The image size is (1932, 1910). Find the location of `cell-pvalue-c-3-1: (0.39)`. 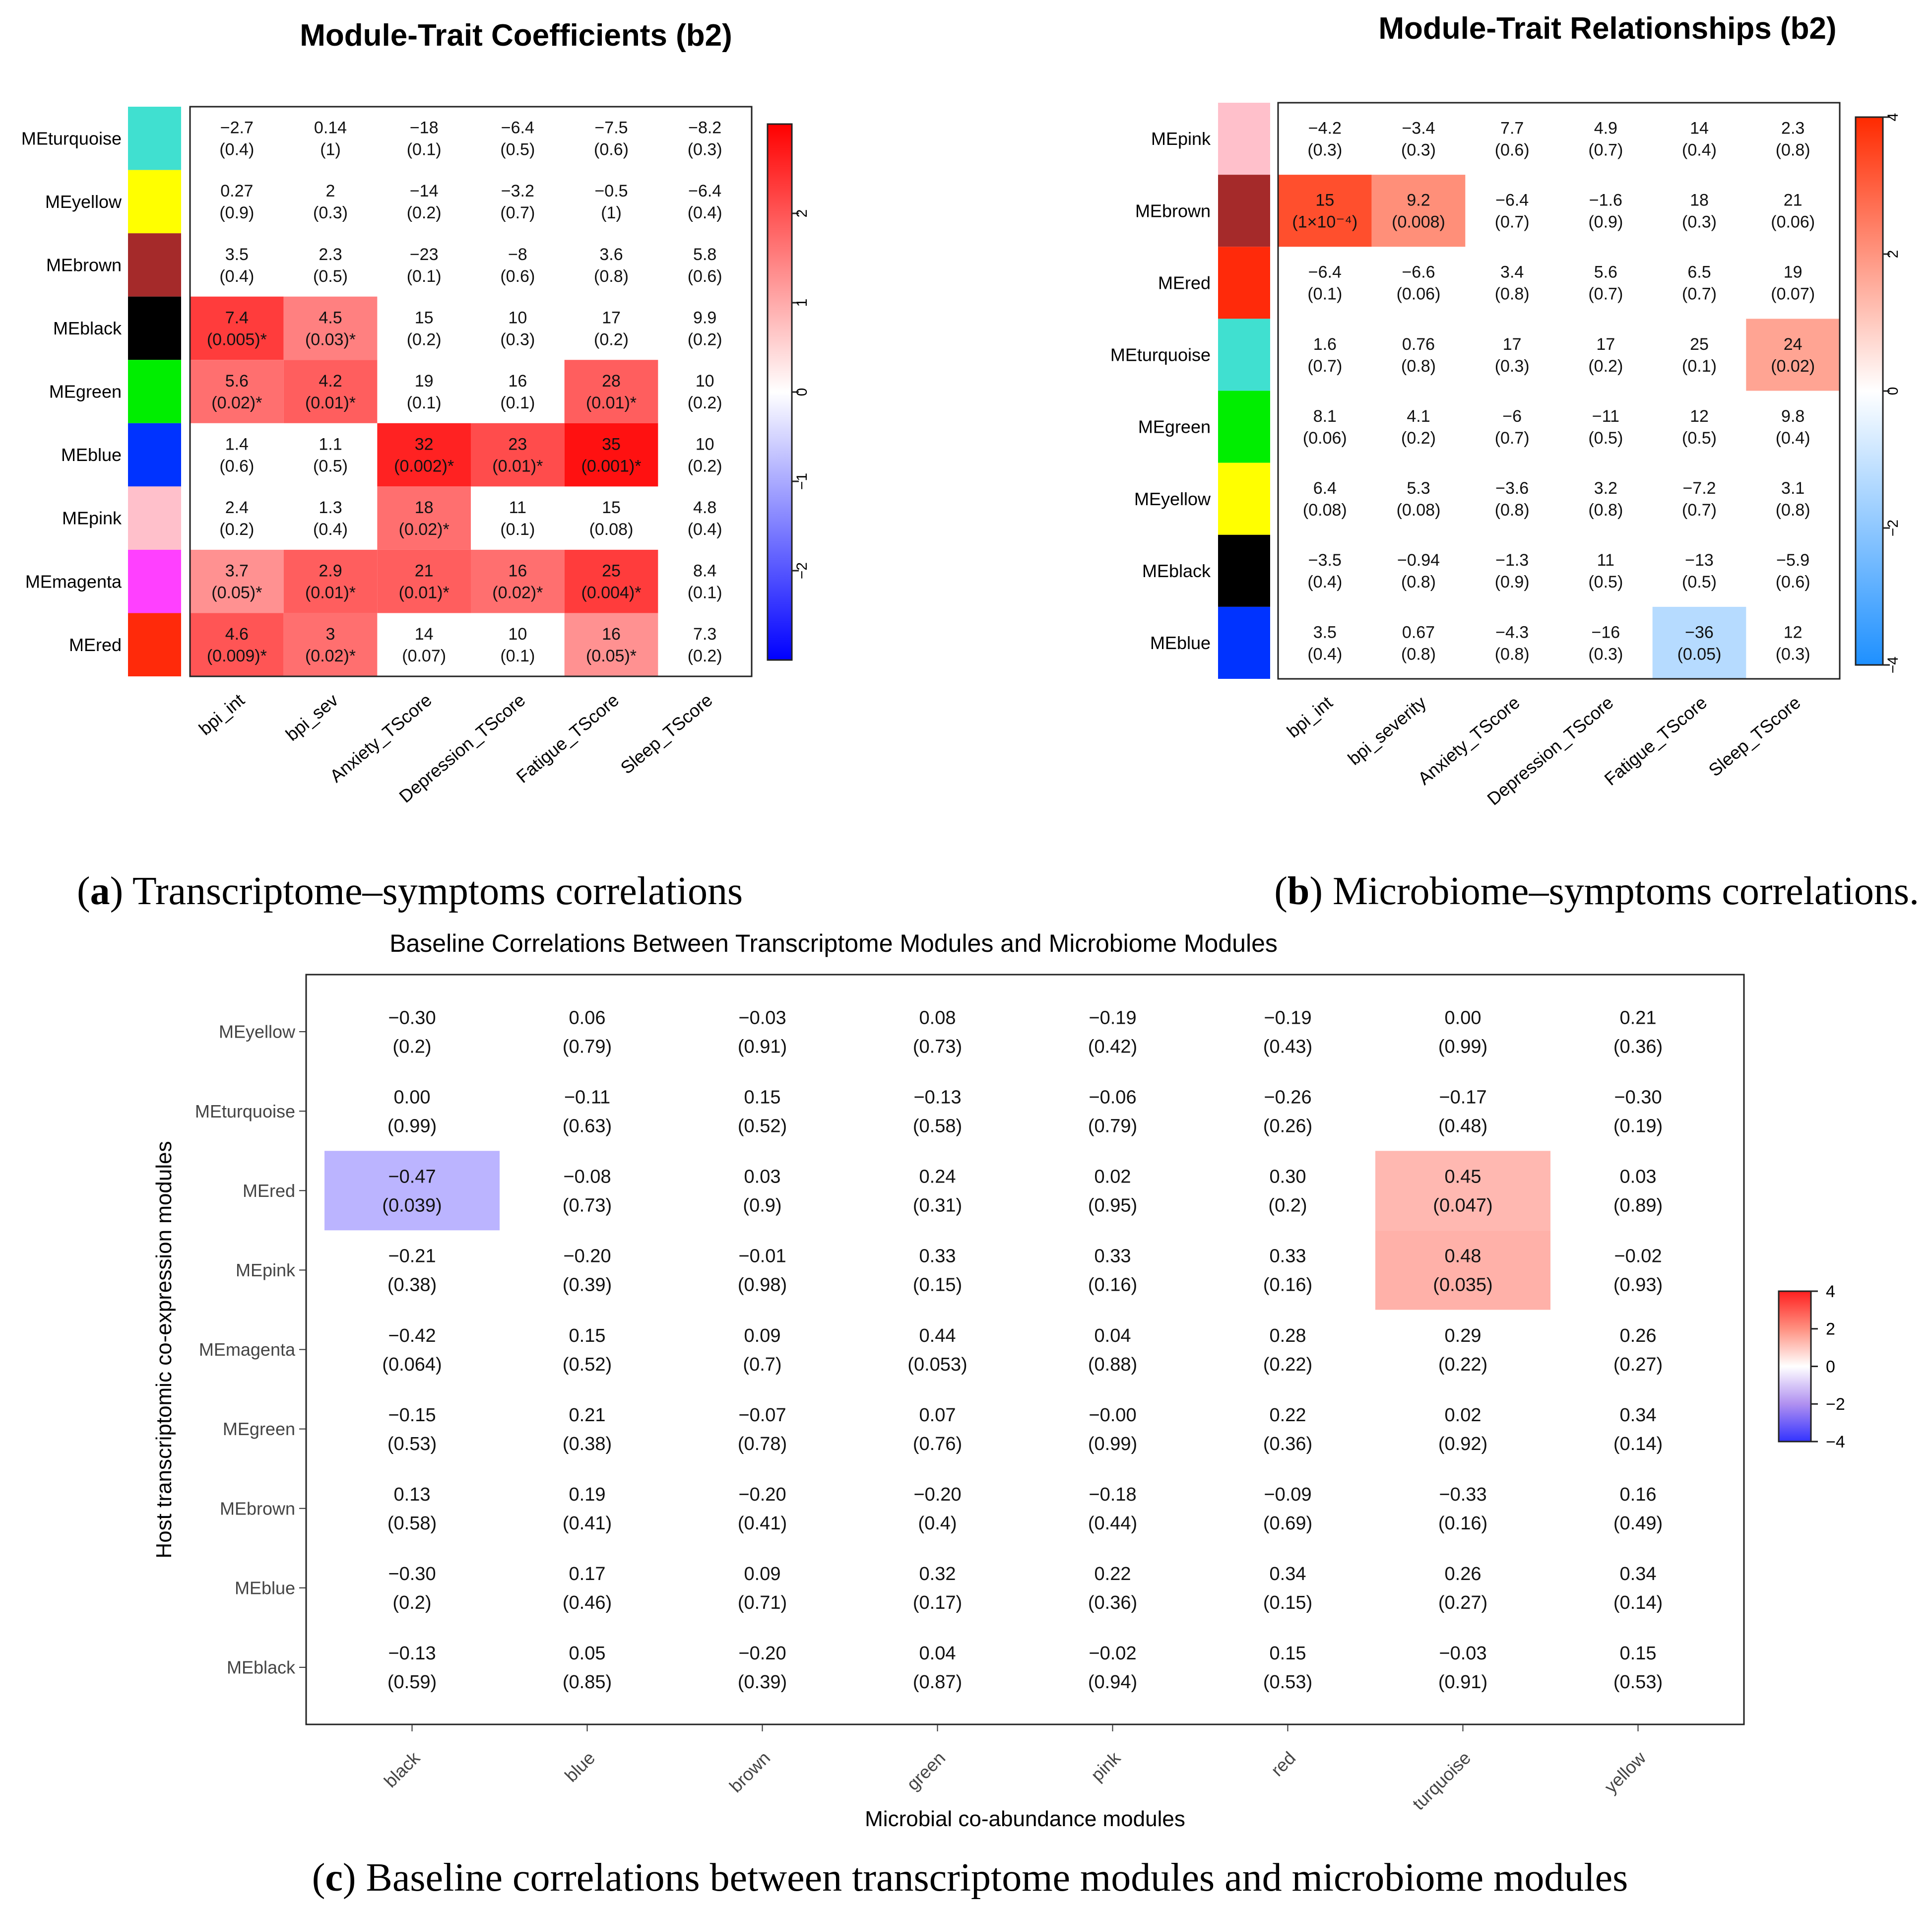

cell-pvalue-c-3-1: (0.39) is located at coordinates (587, 1285).